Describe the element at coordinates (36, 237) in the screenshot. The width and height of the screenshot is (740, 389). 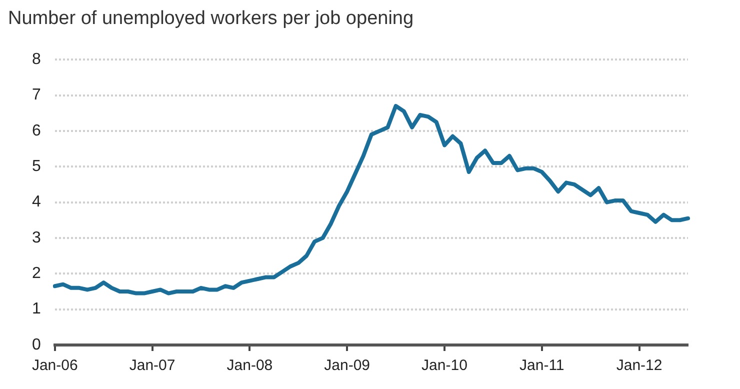
I see `y-tick-label: 3` at that location.